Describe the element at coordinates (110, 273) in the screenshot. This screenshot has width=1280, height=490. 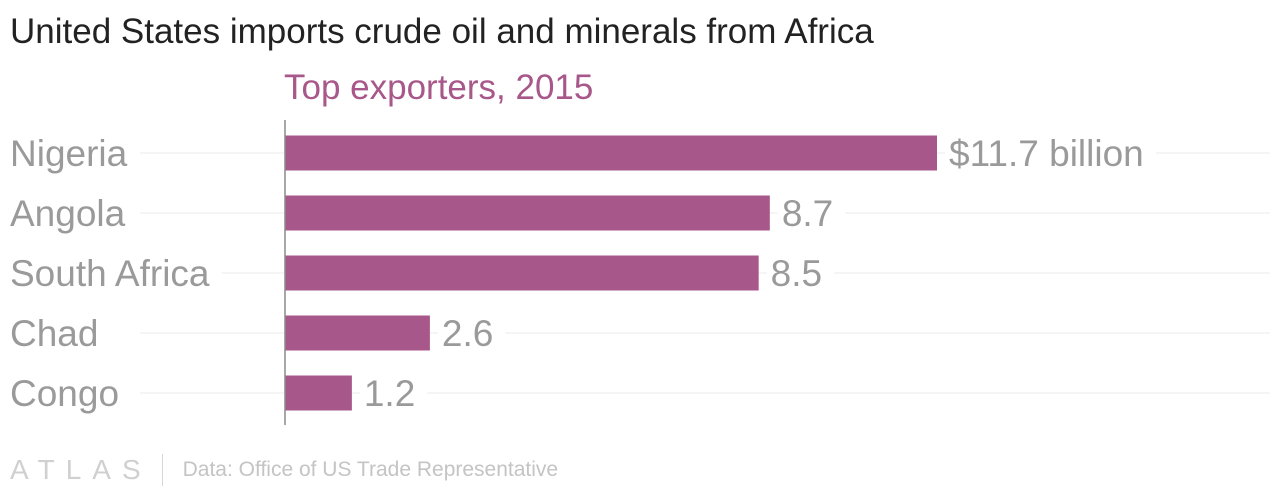
I see `category-label-south-africa: South Africa` at that location.